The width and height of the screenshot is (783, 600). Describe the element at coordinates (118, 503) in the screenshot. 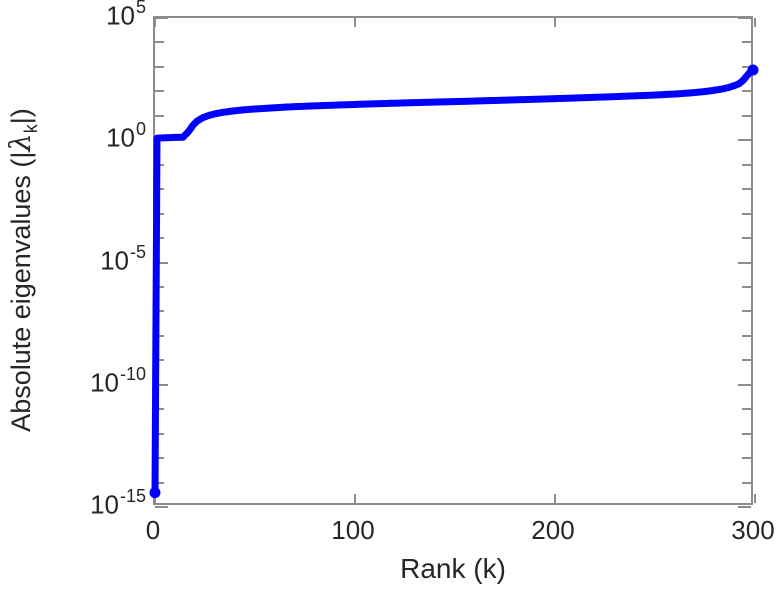

I see `y-axis-tick-label: 10⁻¹⁵` at that location.